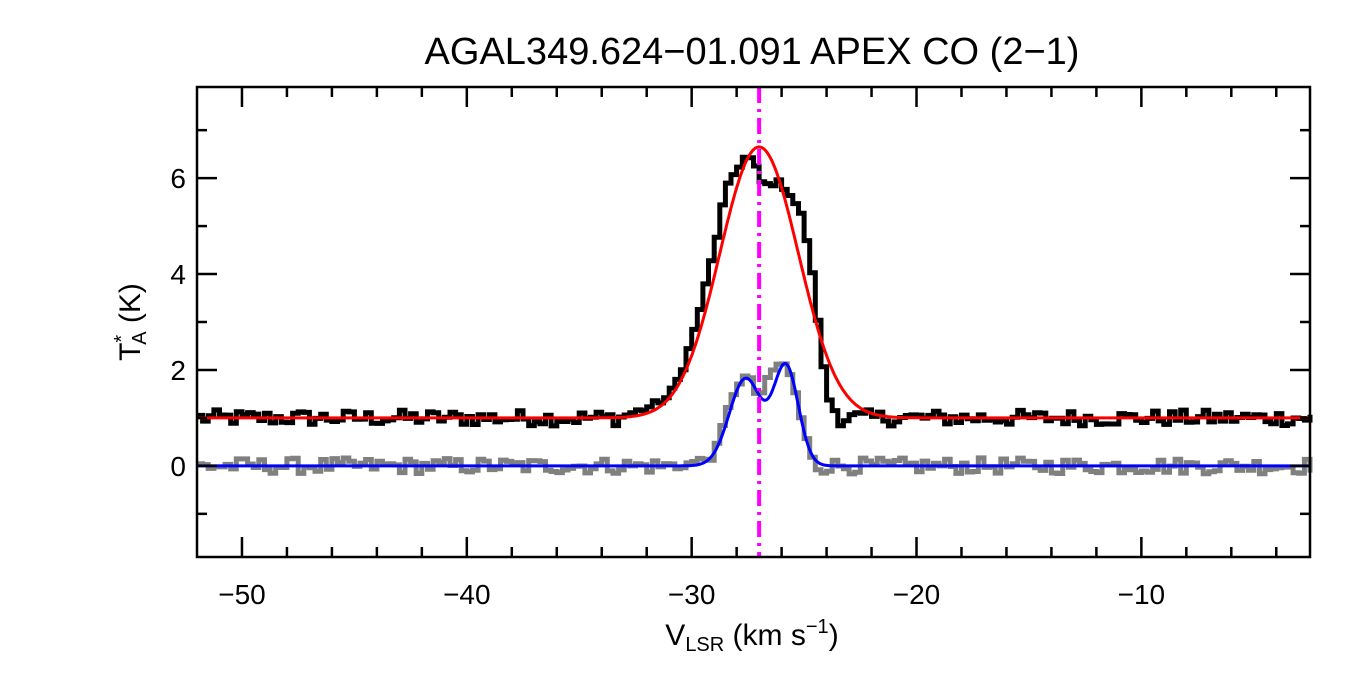 This screenshot has width=1350, height=675. I want to click on x-axis-label-superscript: −1, so click(817, 627).